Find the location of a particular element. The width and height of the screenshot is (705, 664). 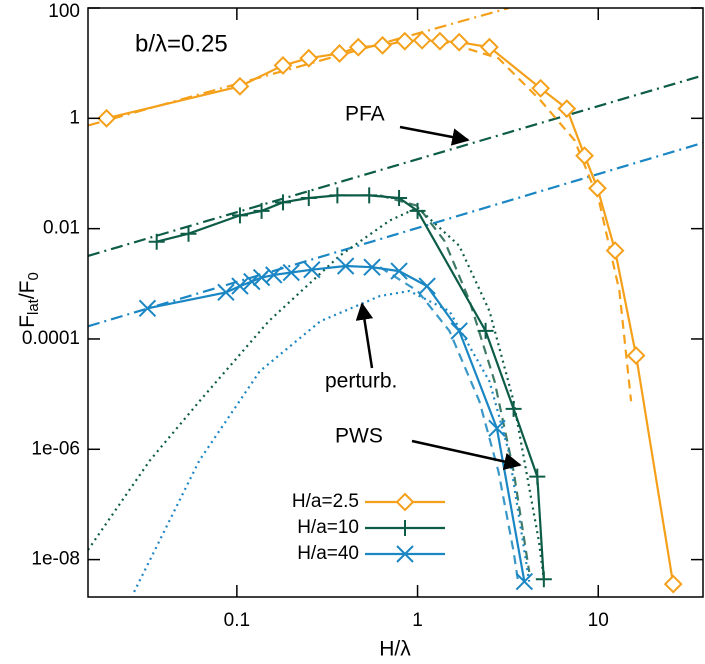

model-curve is located at coordinates (449, 424).